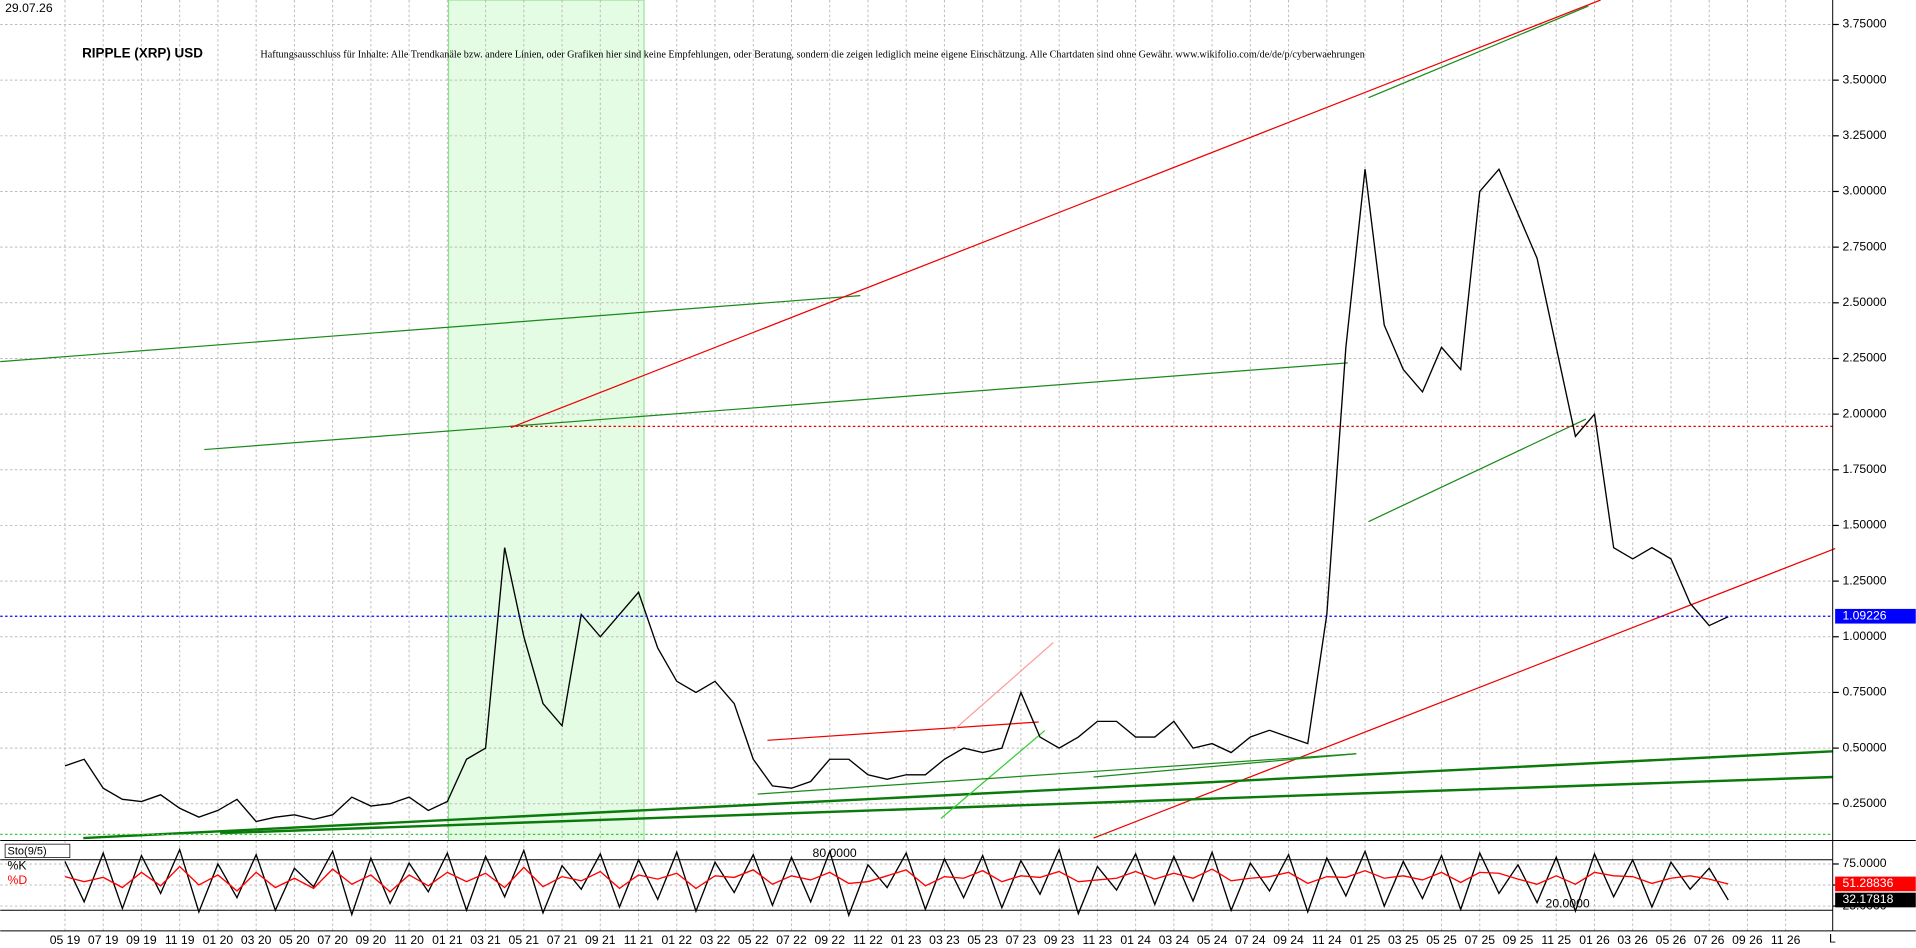 The image size is (1916, 948). Describe the element at coordinates (409, 940) in the screenshot. I see `x-tick-label: 11 20` at that location.